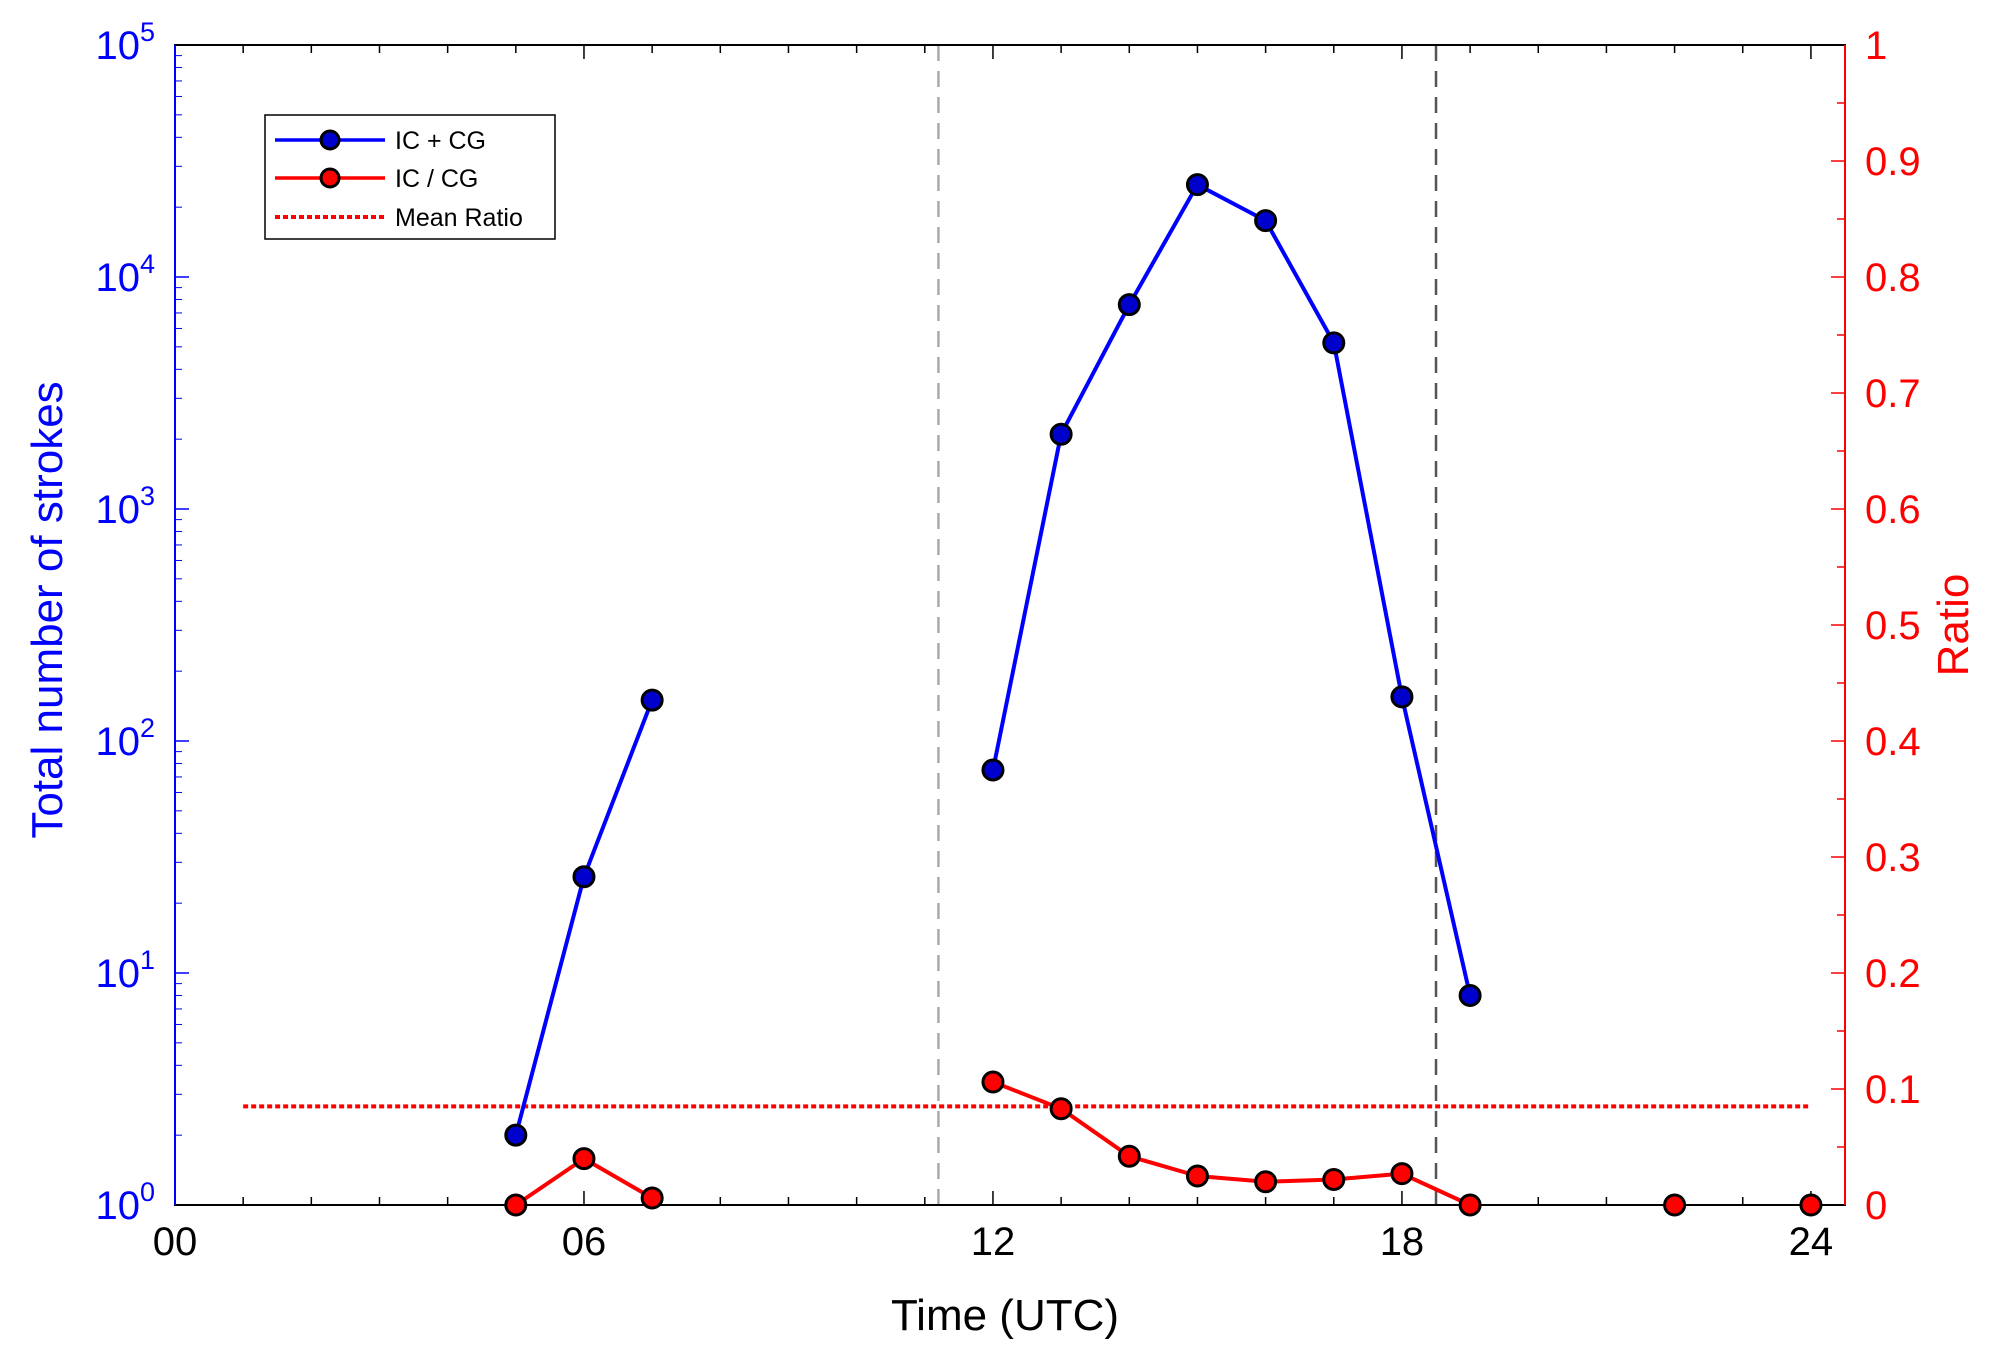 This screenshot has width=2005, height=1367. Describe the element at coordinates (125, 506) in the screenshot. I see `y-left-tick-label-3: 10³` at that location.